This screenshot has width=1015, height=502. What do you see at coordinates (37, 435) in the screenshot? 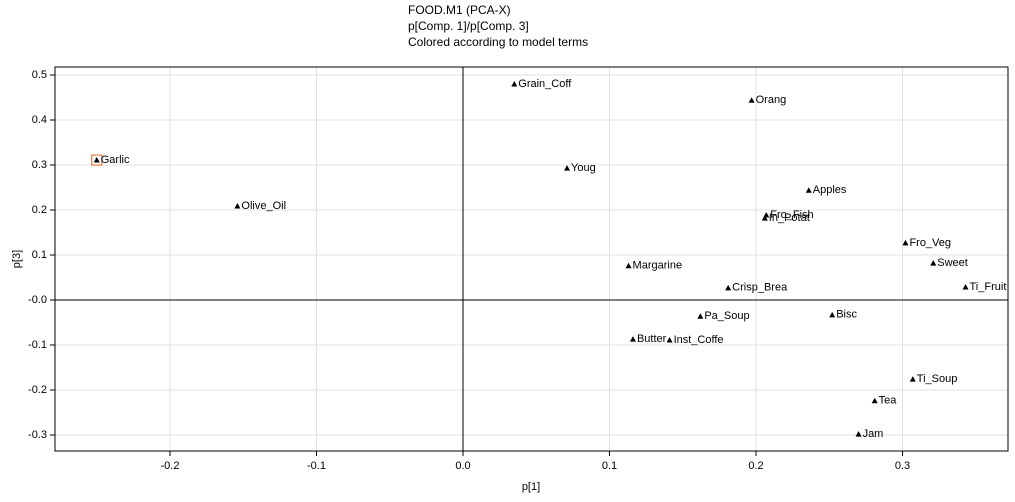
I see `y-tick-label: -0.3` at bounding box center [37, 435].